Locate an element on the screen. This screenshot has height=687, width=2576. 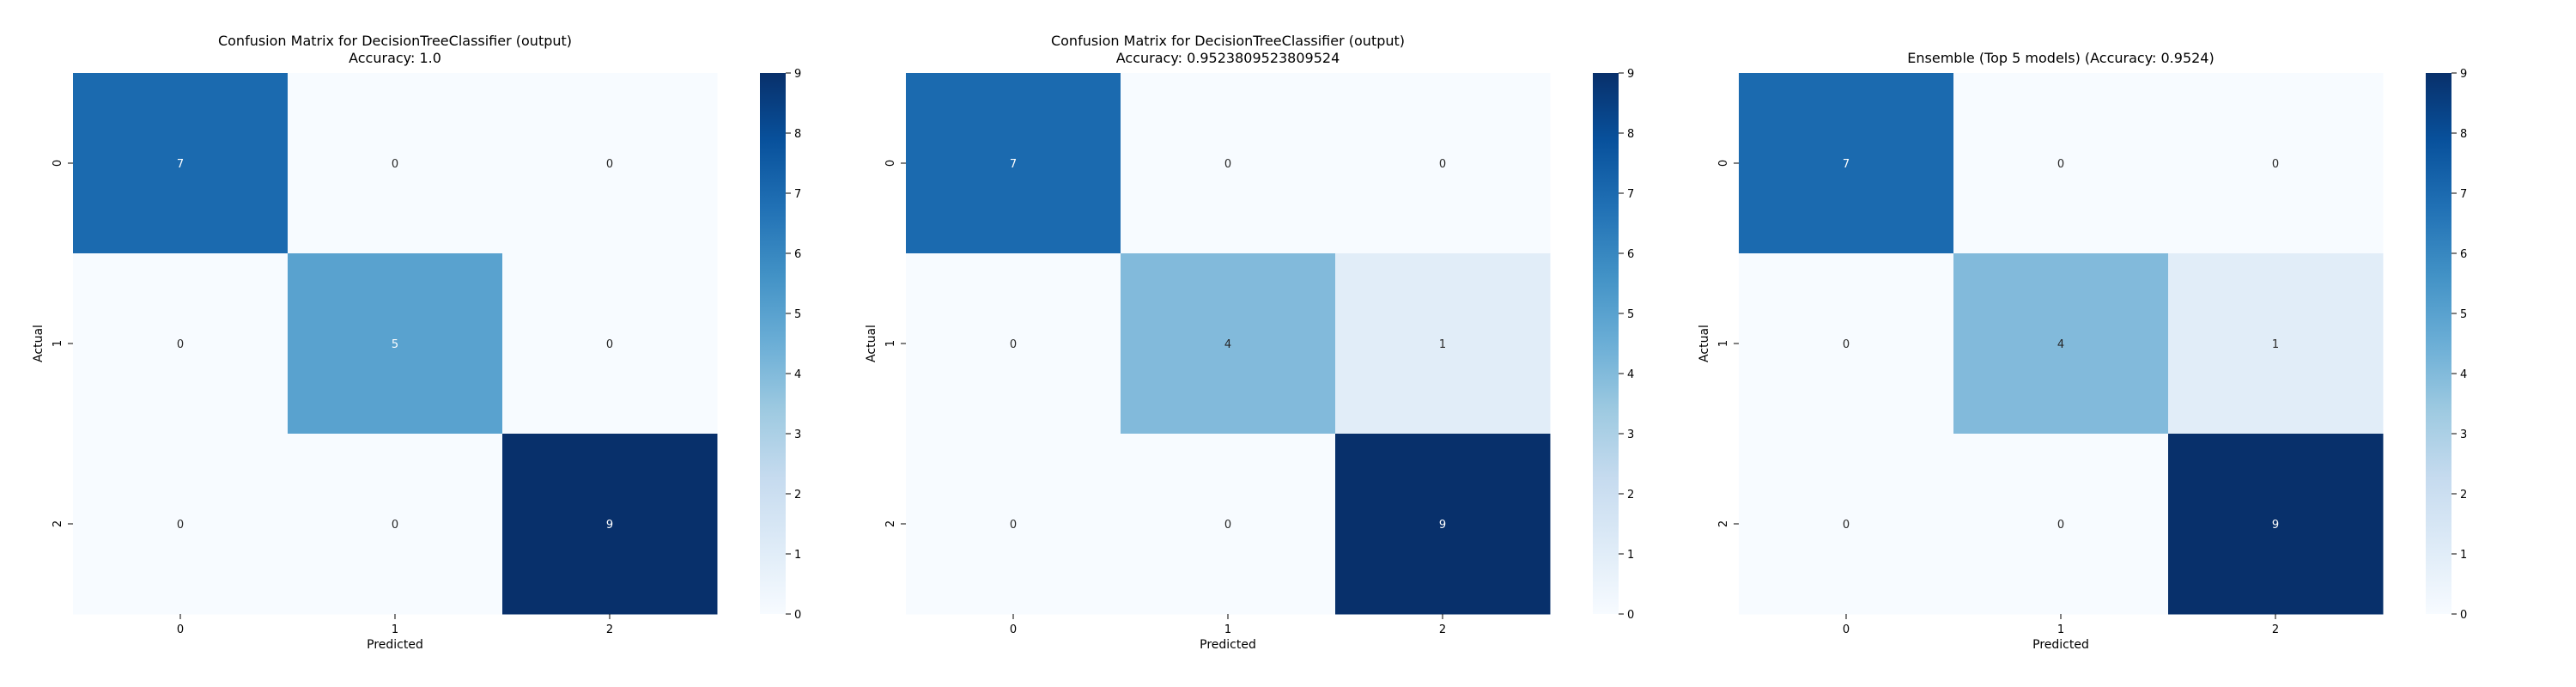
x-tick-label: 1 is located at coordinates (2060, 629).